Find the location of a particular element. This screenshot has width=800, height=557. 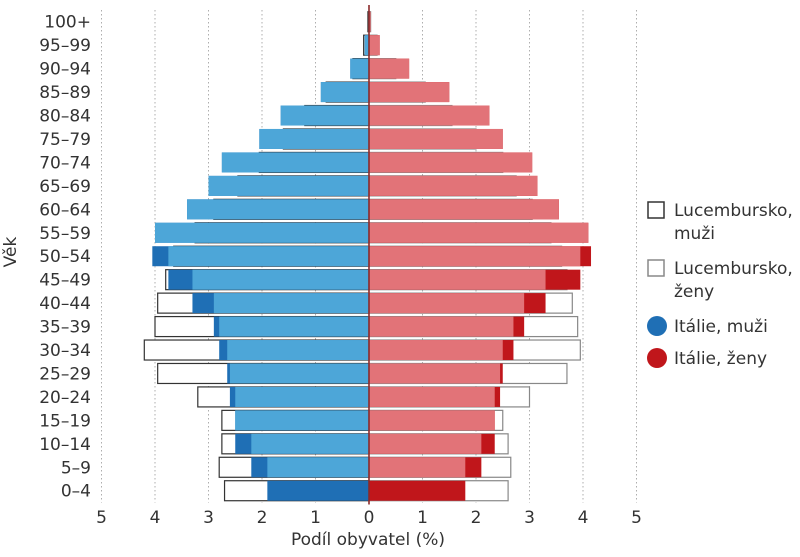

y-axis-title: Věk is located at coordinates (11, 252).